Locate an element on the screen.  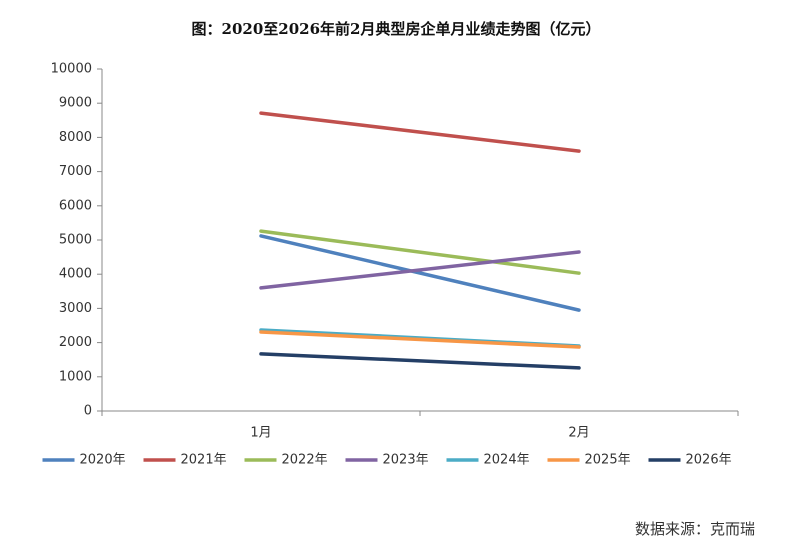
legend-label: 2026年 is located at coordinates (709, 460).